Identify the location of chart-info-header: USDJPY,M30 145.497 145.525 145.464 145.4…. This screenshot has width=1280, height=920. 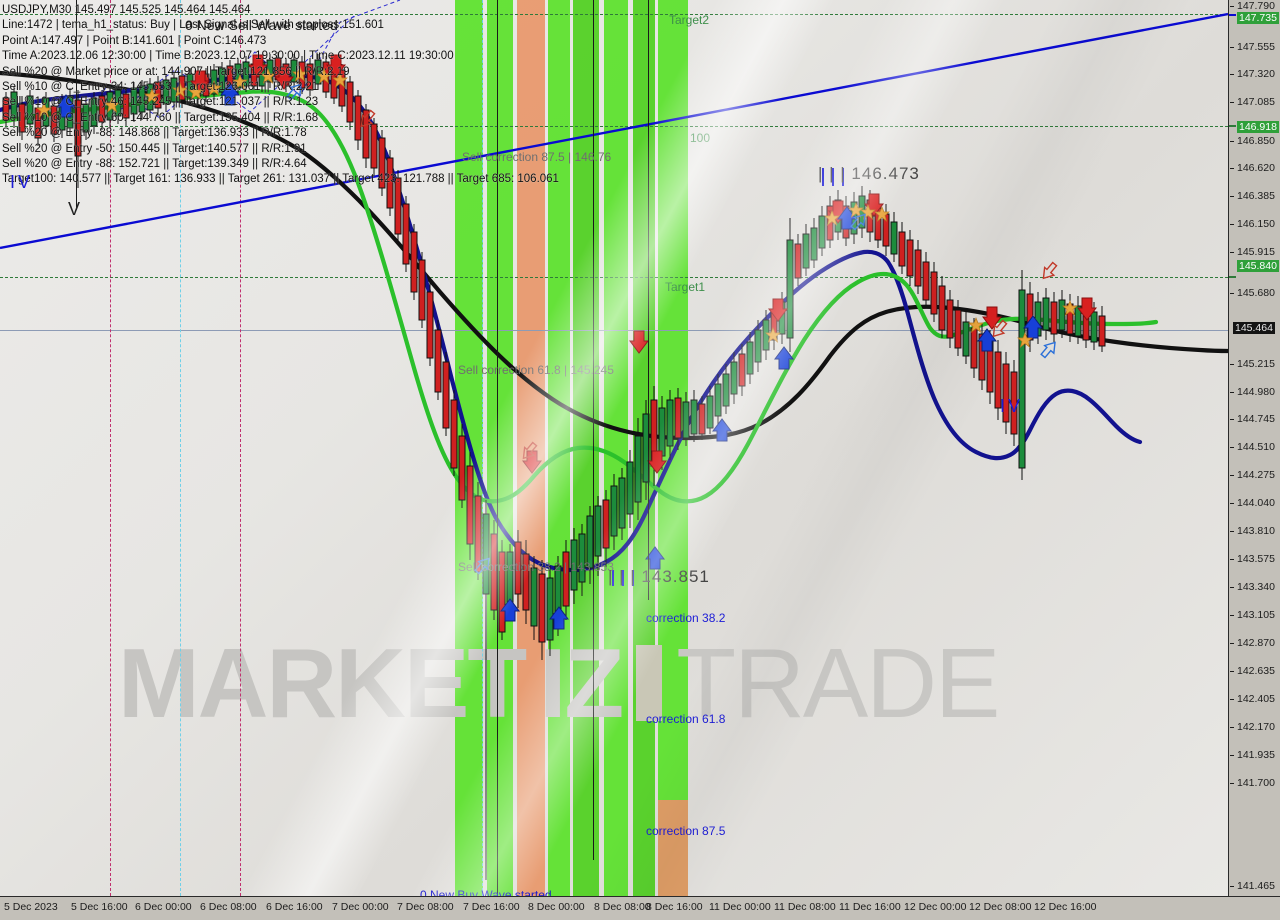
(280, 95).